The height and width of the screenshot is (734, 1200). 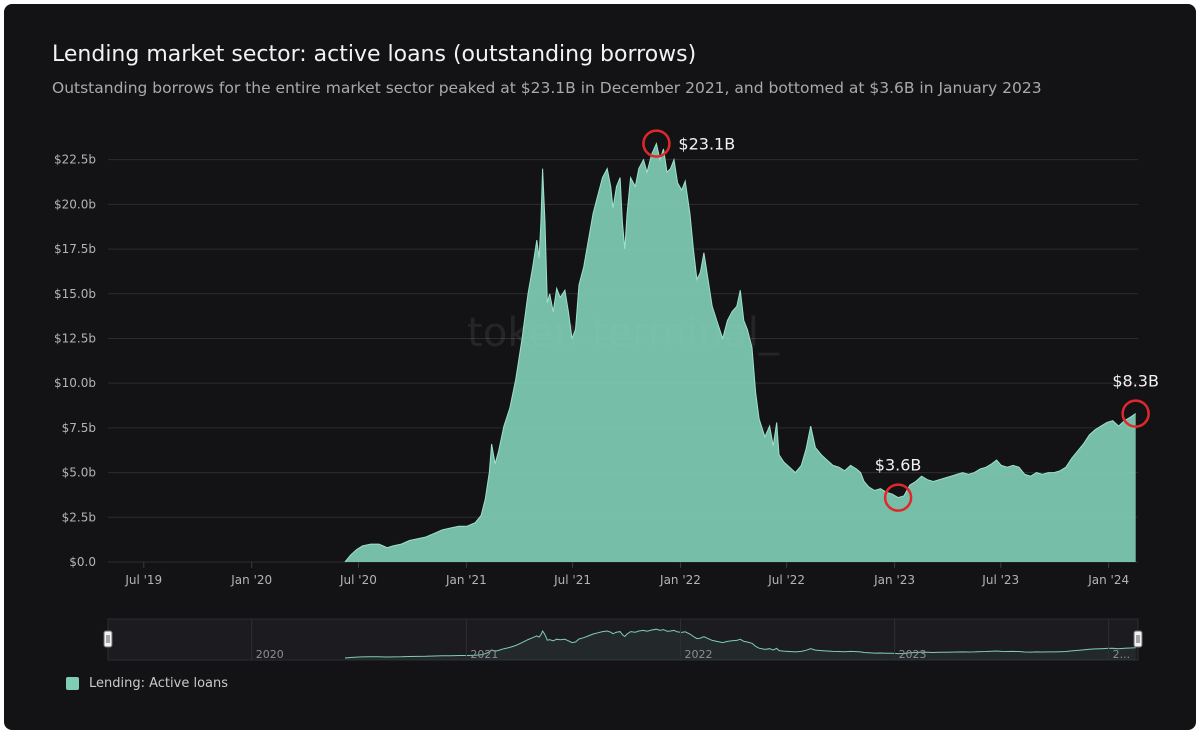 What do you see at coordinates (1000, 580) in the screenshot?
I see `x-tick-label: Jul '23` at bounding box center [1000, 580].